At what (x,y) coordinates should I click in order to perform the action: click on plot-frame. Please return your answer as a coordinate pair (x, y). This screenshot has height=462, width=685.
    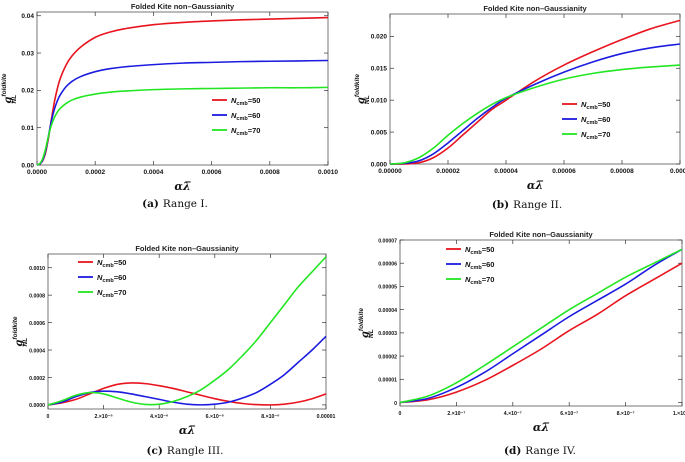
    Looking at the image, I should click on (535, 89).